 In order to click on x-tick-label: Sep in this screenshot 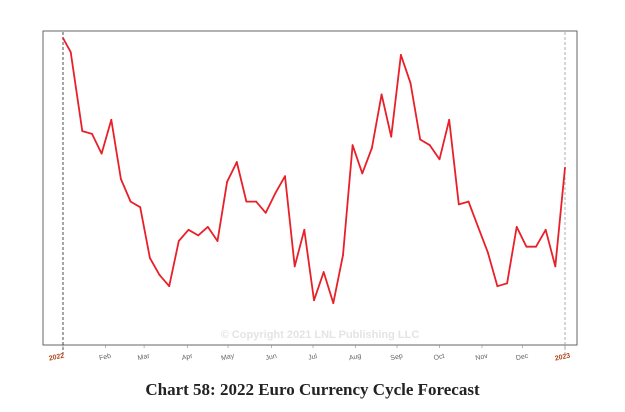, I will do `click(397, 357)`.